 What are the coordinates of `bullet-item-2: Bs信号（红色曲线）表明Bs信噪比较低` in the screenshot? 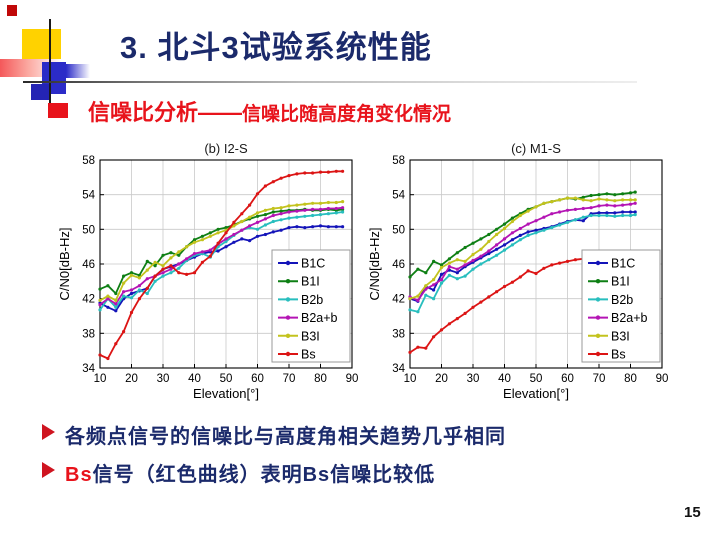 It's located at (238, 472).